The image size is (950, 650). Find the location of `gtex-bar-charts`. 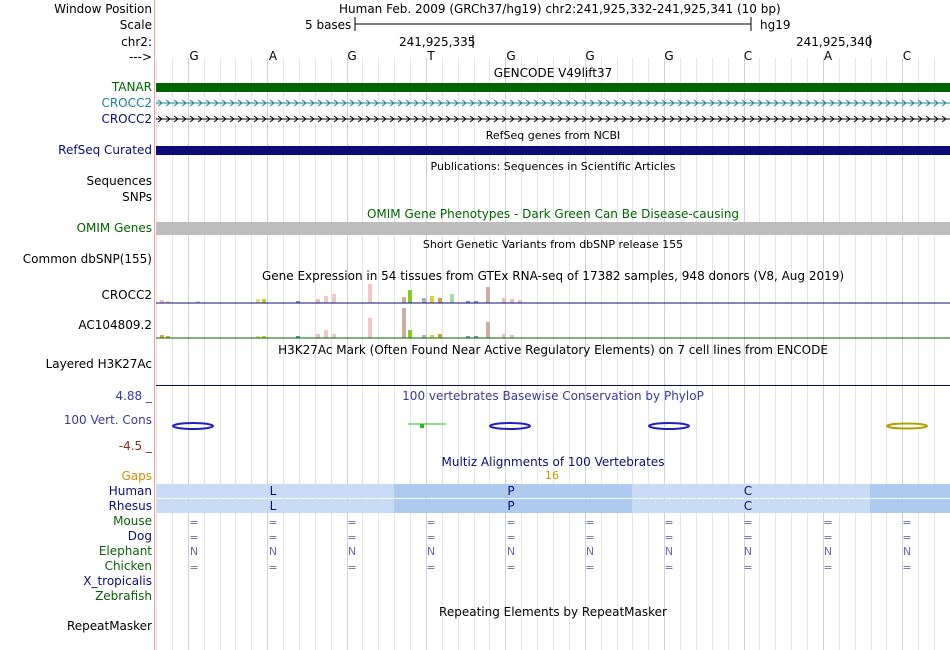

gtex-bar-charts is located at coordinates (553, 312).